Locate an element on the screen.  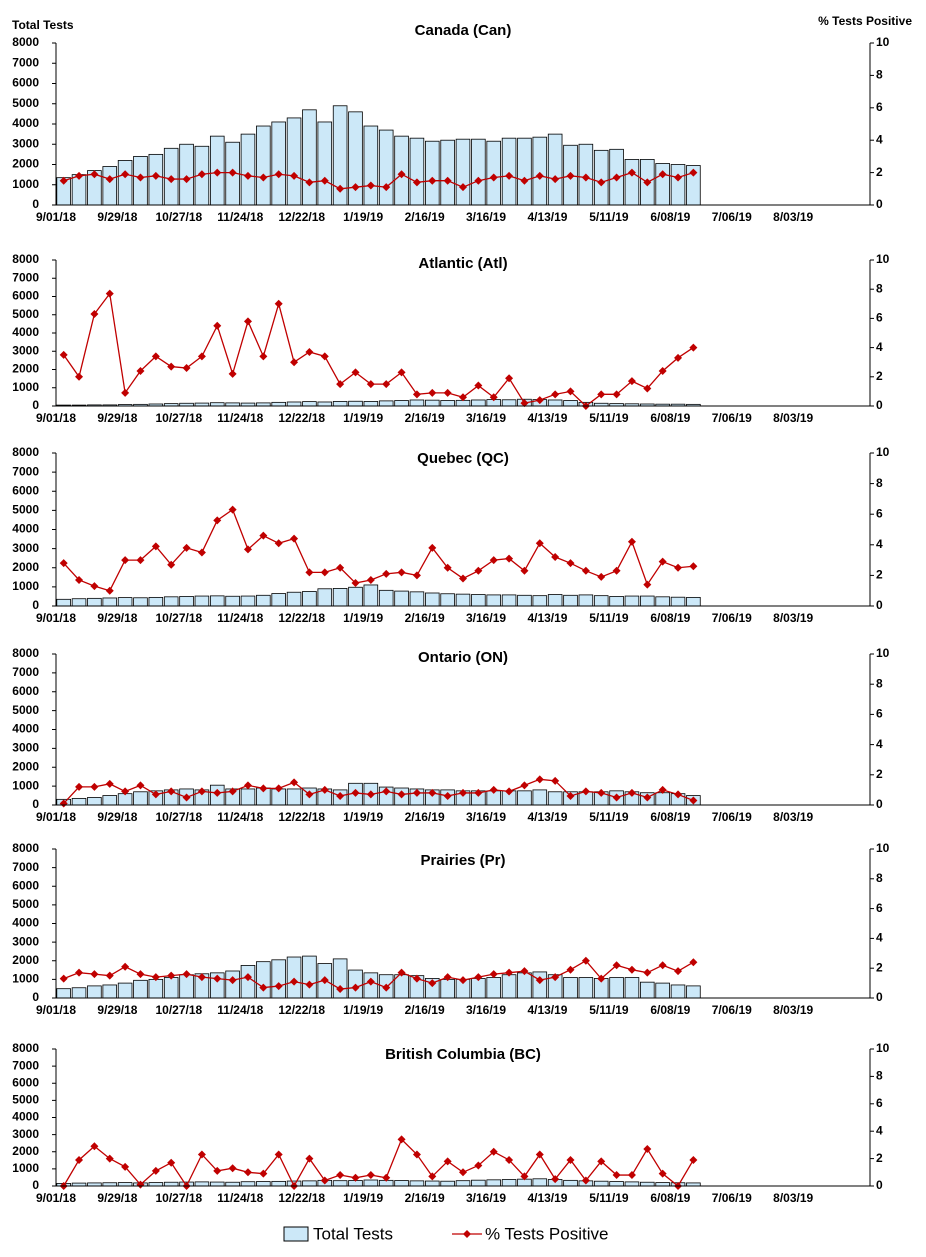
x-tick-label: 2/16/19 is located at coordinates (425, 1198).